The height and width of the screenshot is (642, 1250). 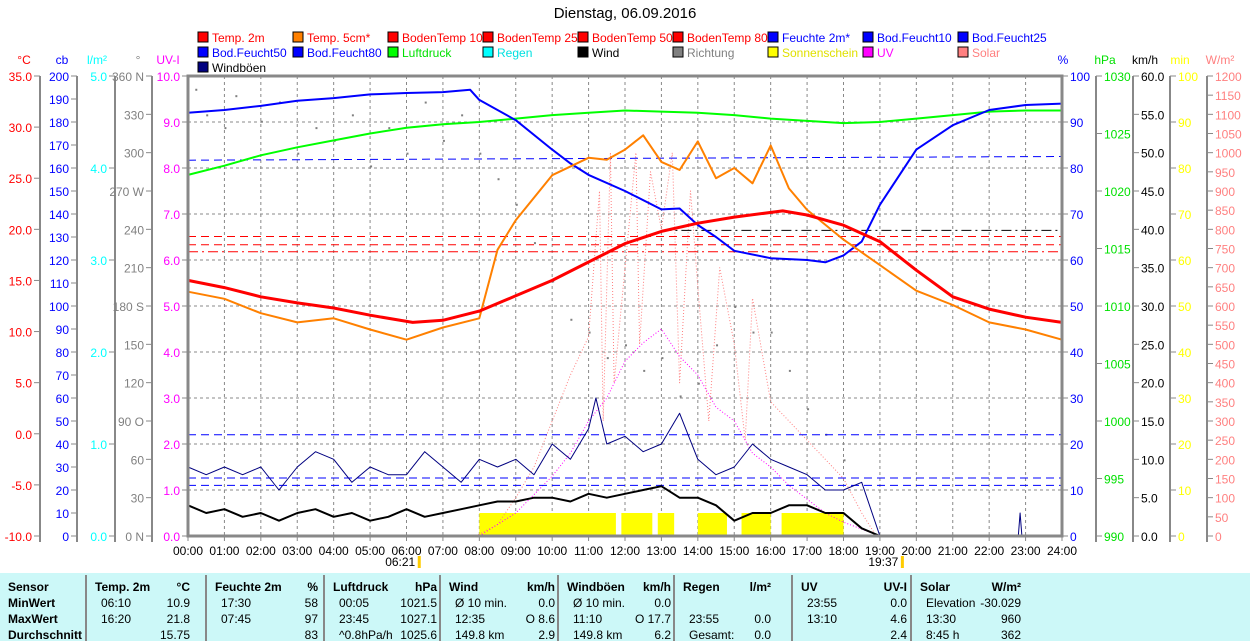 What do you see at coordinates (625, 551) in the screenshot?
I see `x-tick-label: 12:00` at bounding box center [625, 551].